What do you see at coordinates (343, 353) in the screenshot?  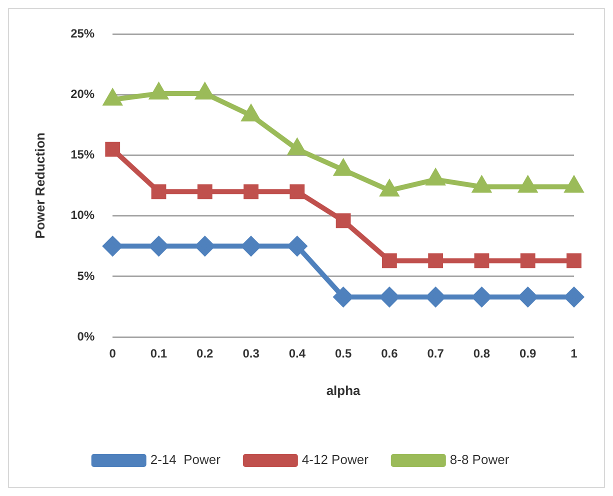 I see `x-tick-label: 0.5` at bounding box center [343, 353].